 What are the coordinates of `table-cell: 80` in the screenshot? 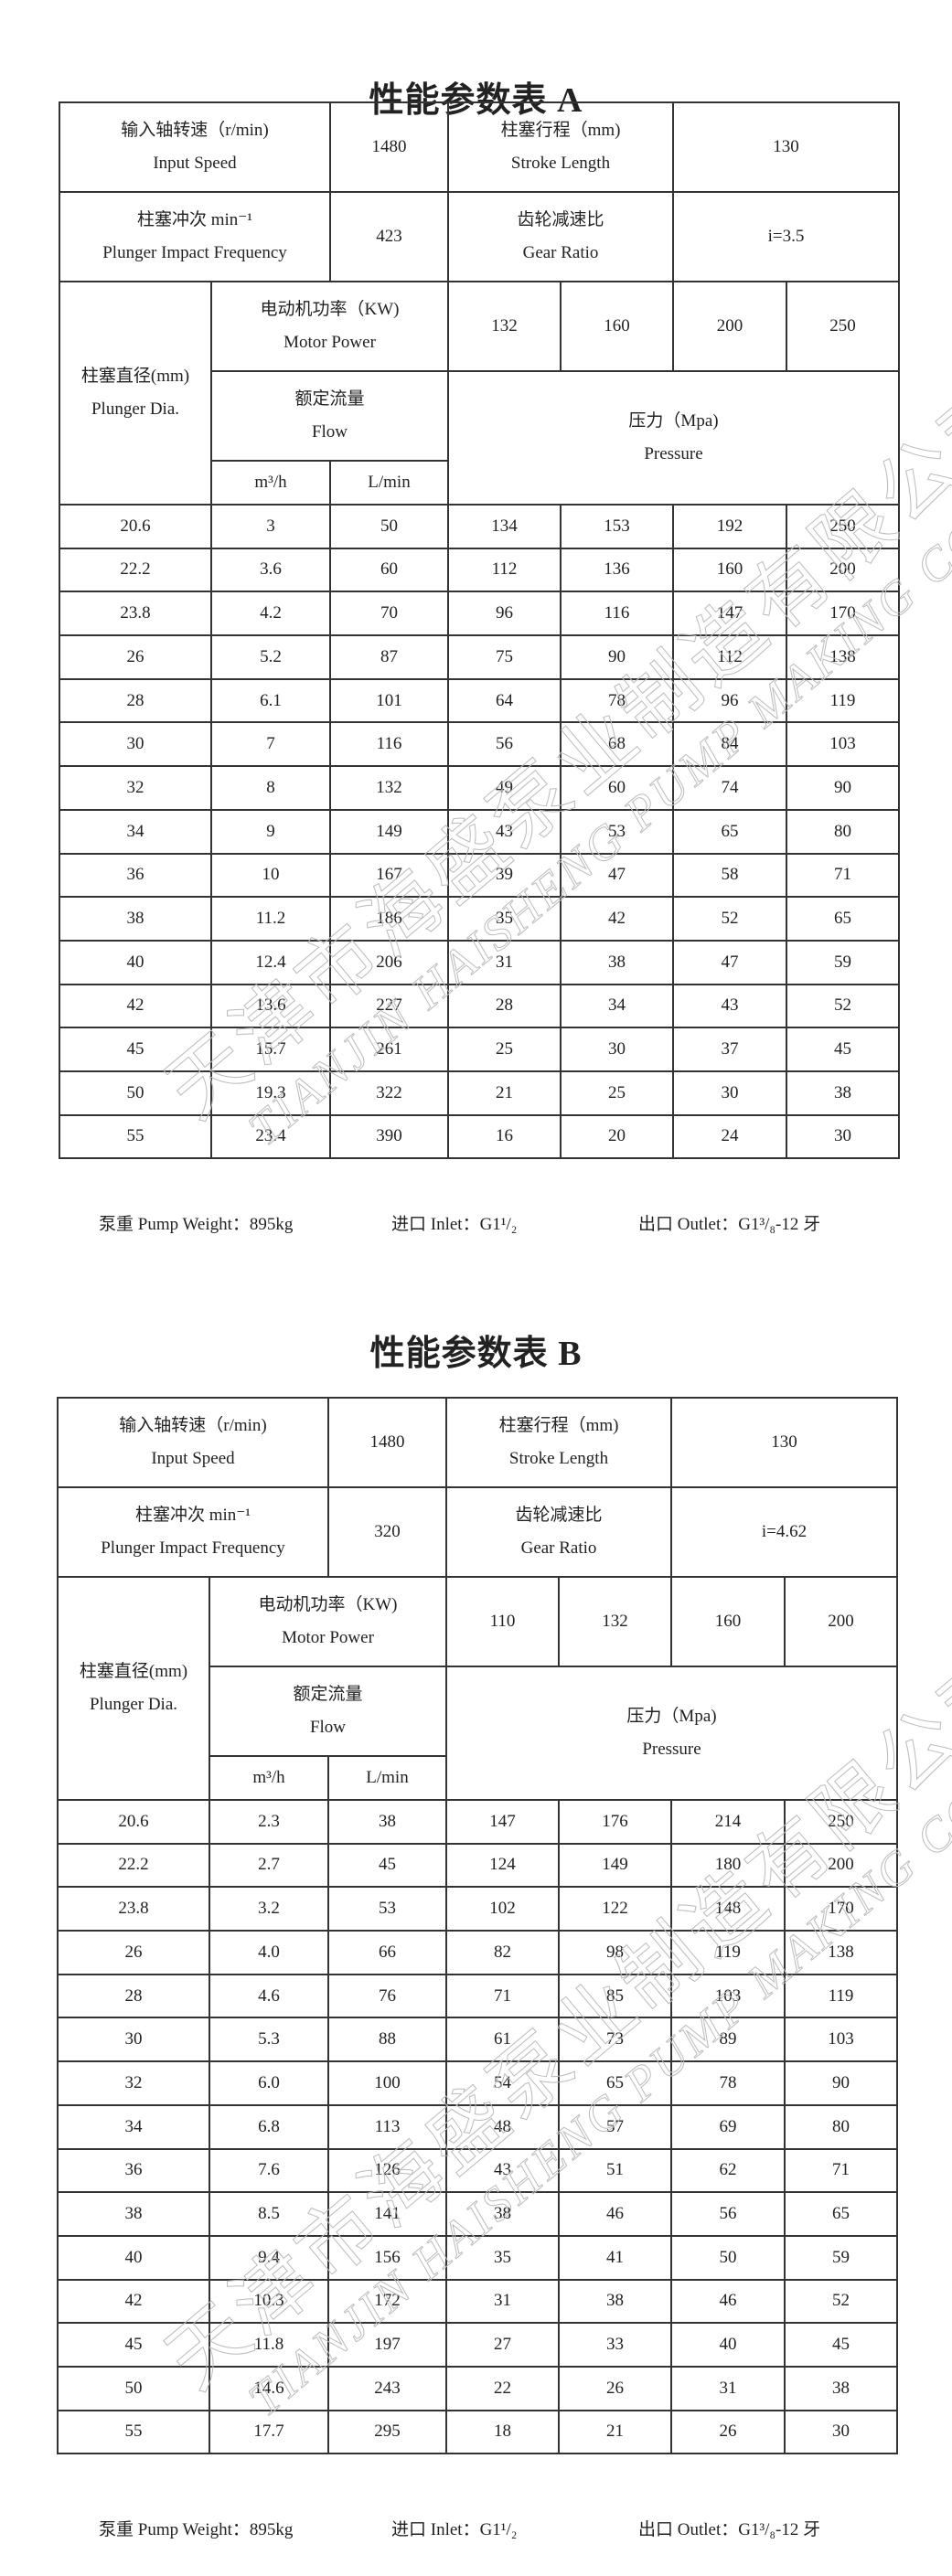 It's located at (843, 832).